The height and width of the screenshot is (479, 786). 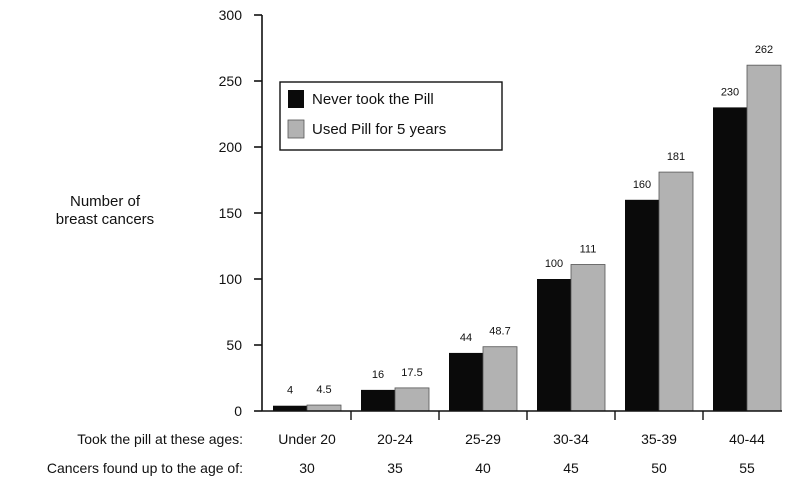 I want to click on legend: Never took the Pill Used Pill for 5 years, so click(x=391, y=116).